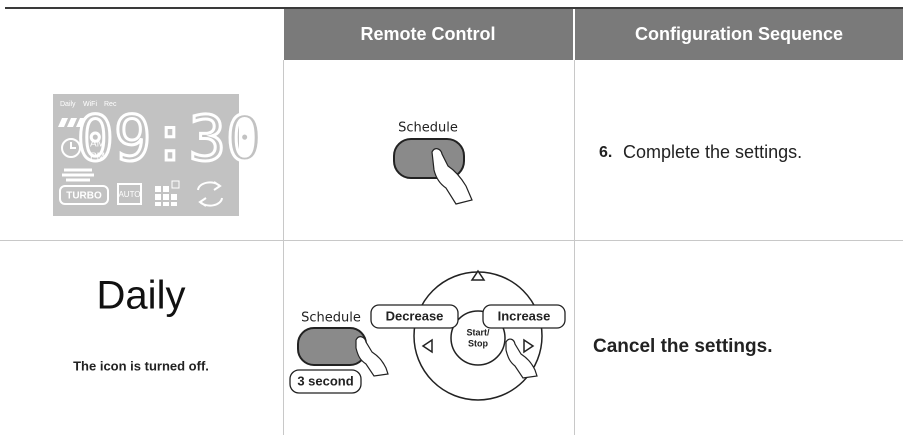 This screenshot has width=903, height=435. What do you see at coordinates (90, 104) in the screenshot?
I see `lcd-label: WiFi` at bounding box center [90, 104].